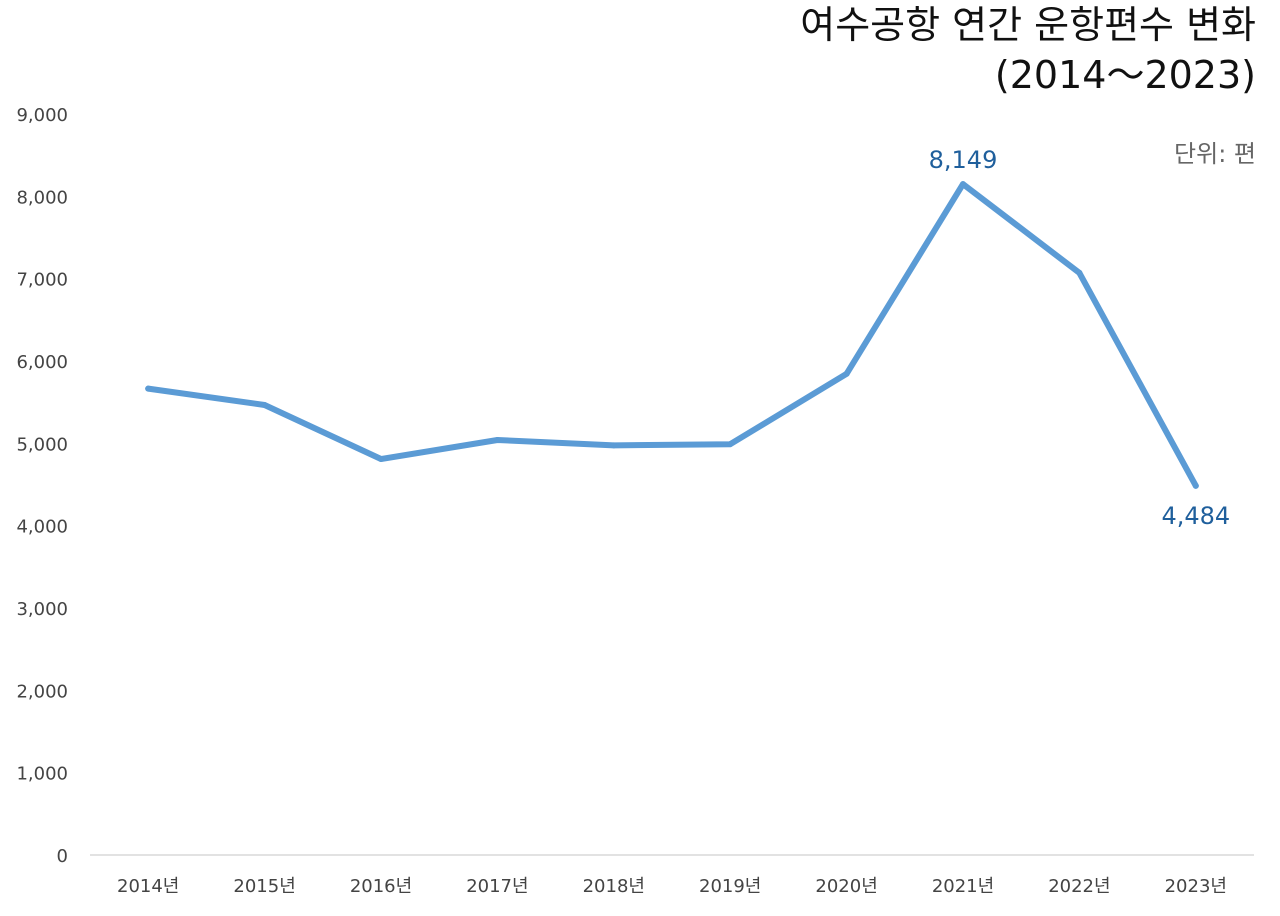 The image size is (1280, 916). What do you see at coordinates (42, 691) in the screenshot?
I see `y-tick-label: 2,000` at bounding box center [42, 691].